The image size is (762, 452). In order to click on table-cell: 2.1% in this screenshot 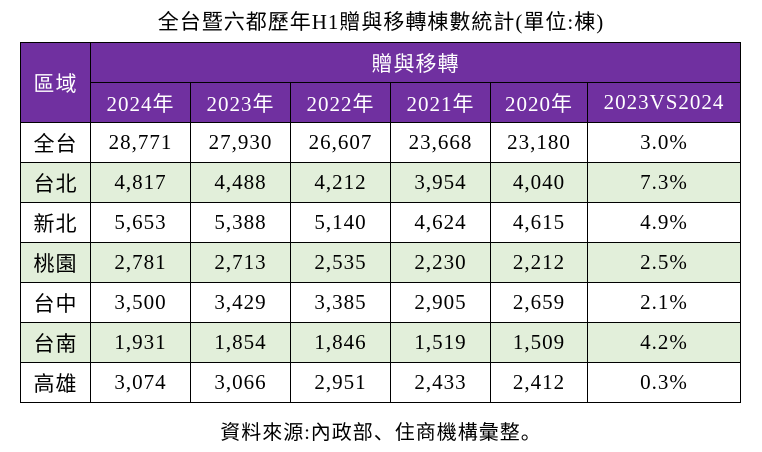, I will do `click(664, 302)`.